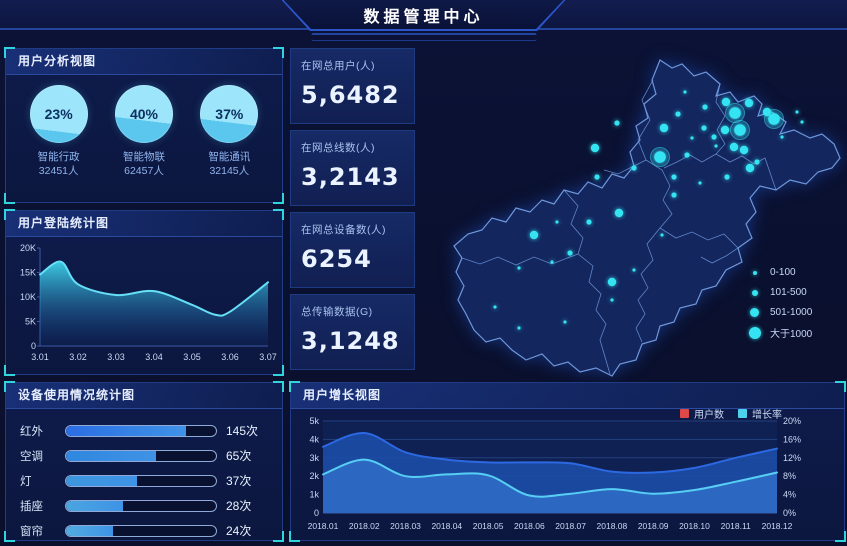 Image resolution: width=847 pixels, height=546 pixels. I want to click on page-title-block: 数据管理中心, so click(423, 15).